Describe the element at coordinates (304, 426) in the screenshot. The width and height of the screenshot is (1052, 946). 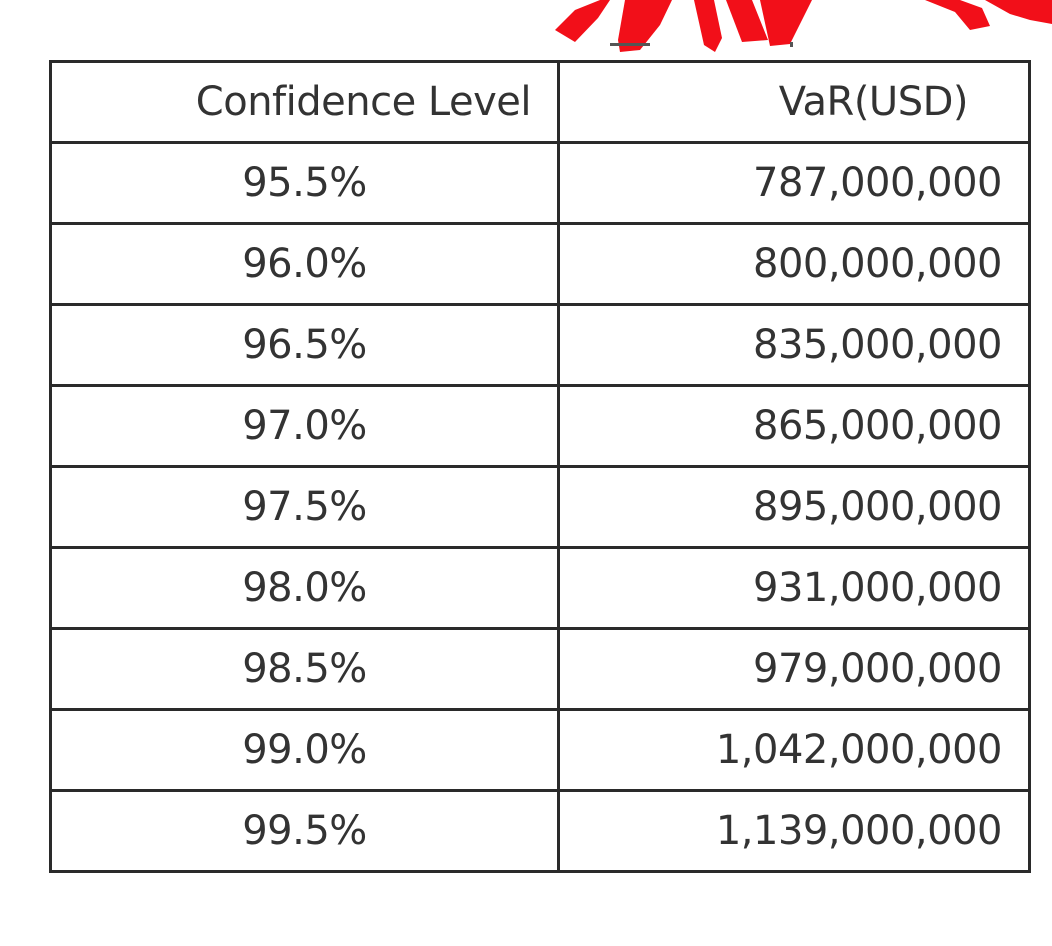
I see `confidence-level-cell: 97.0%` at that location.